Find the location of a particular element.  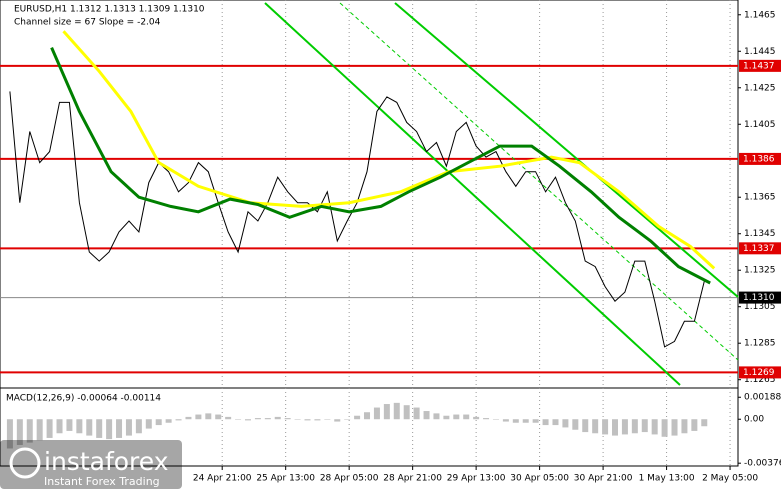

level-label: 1.1269 is located at coordinates (759, 373).